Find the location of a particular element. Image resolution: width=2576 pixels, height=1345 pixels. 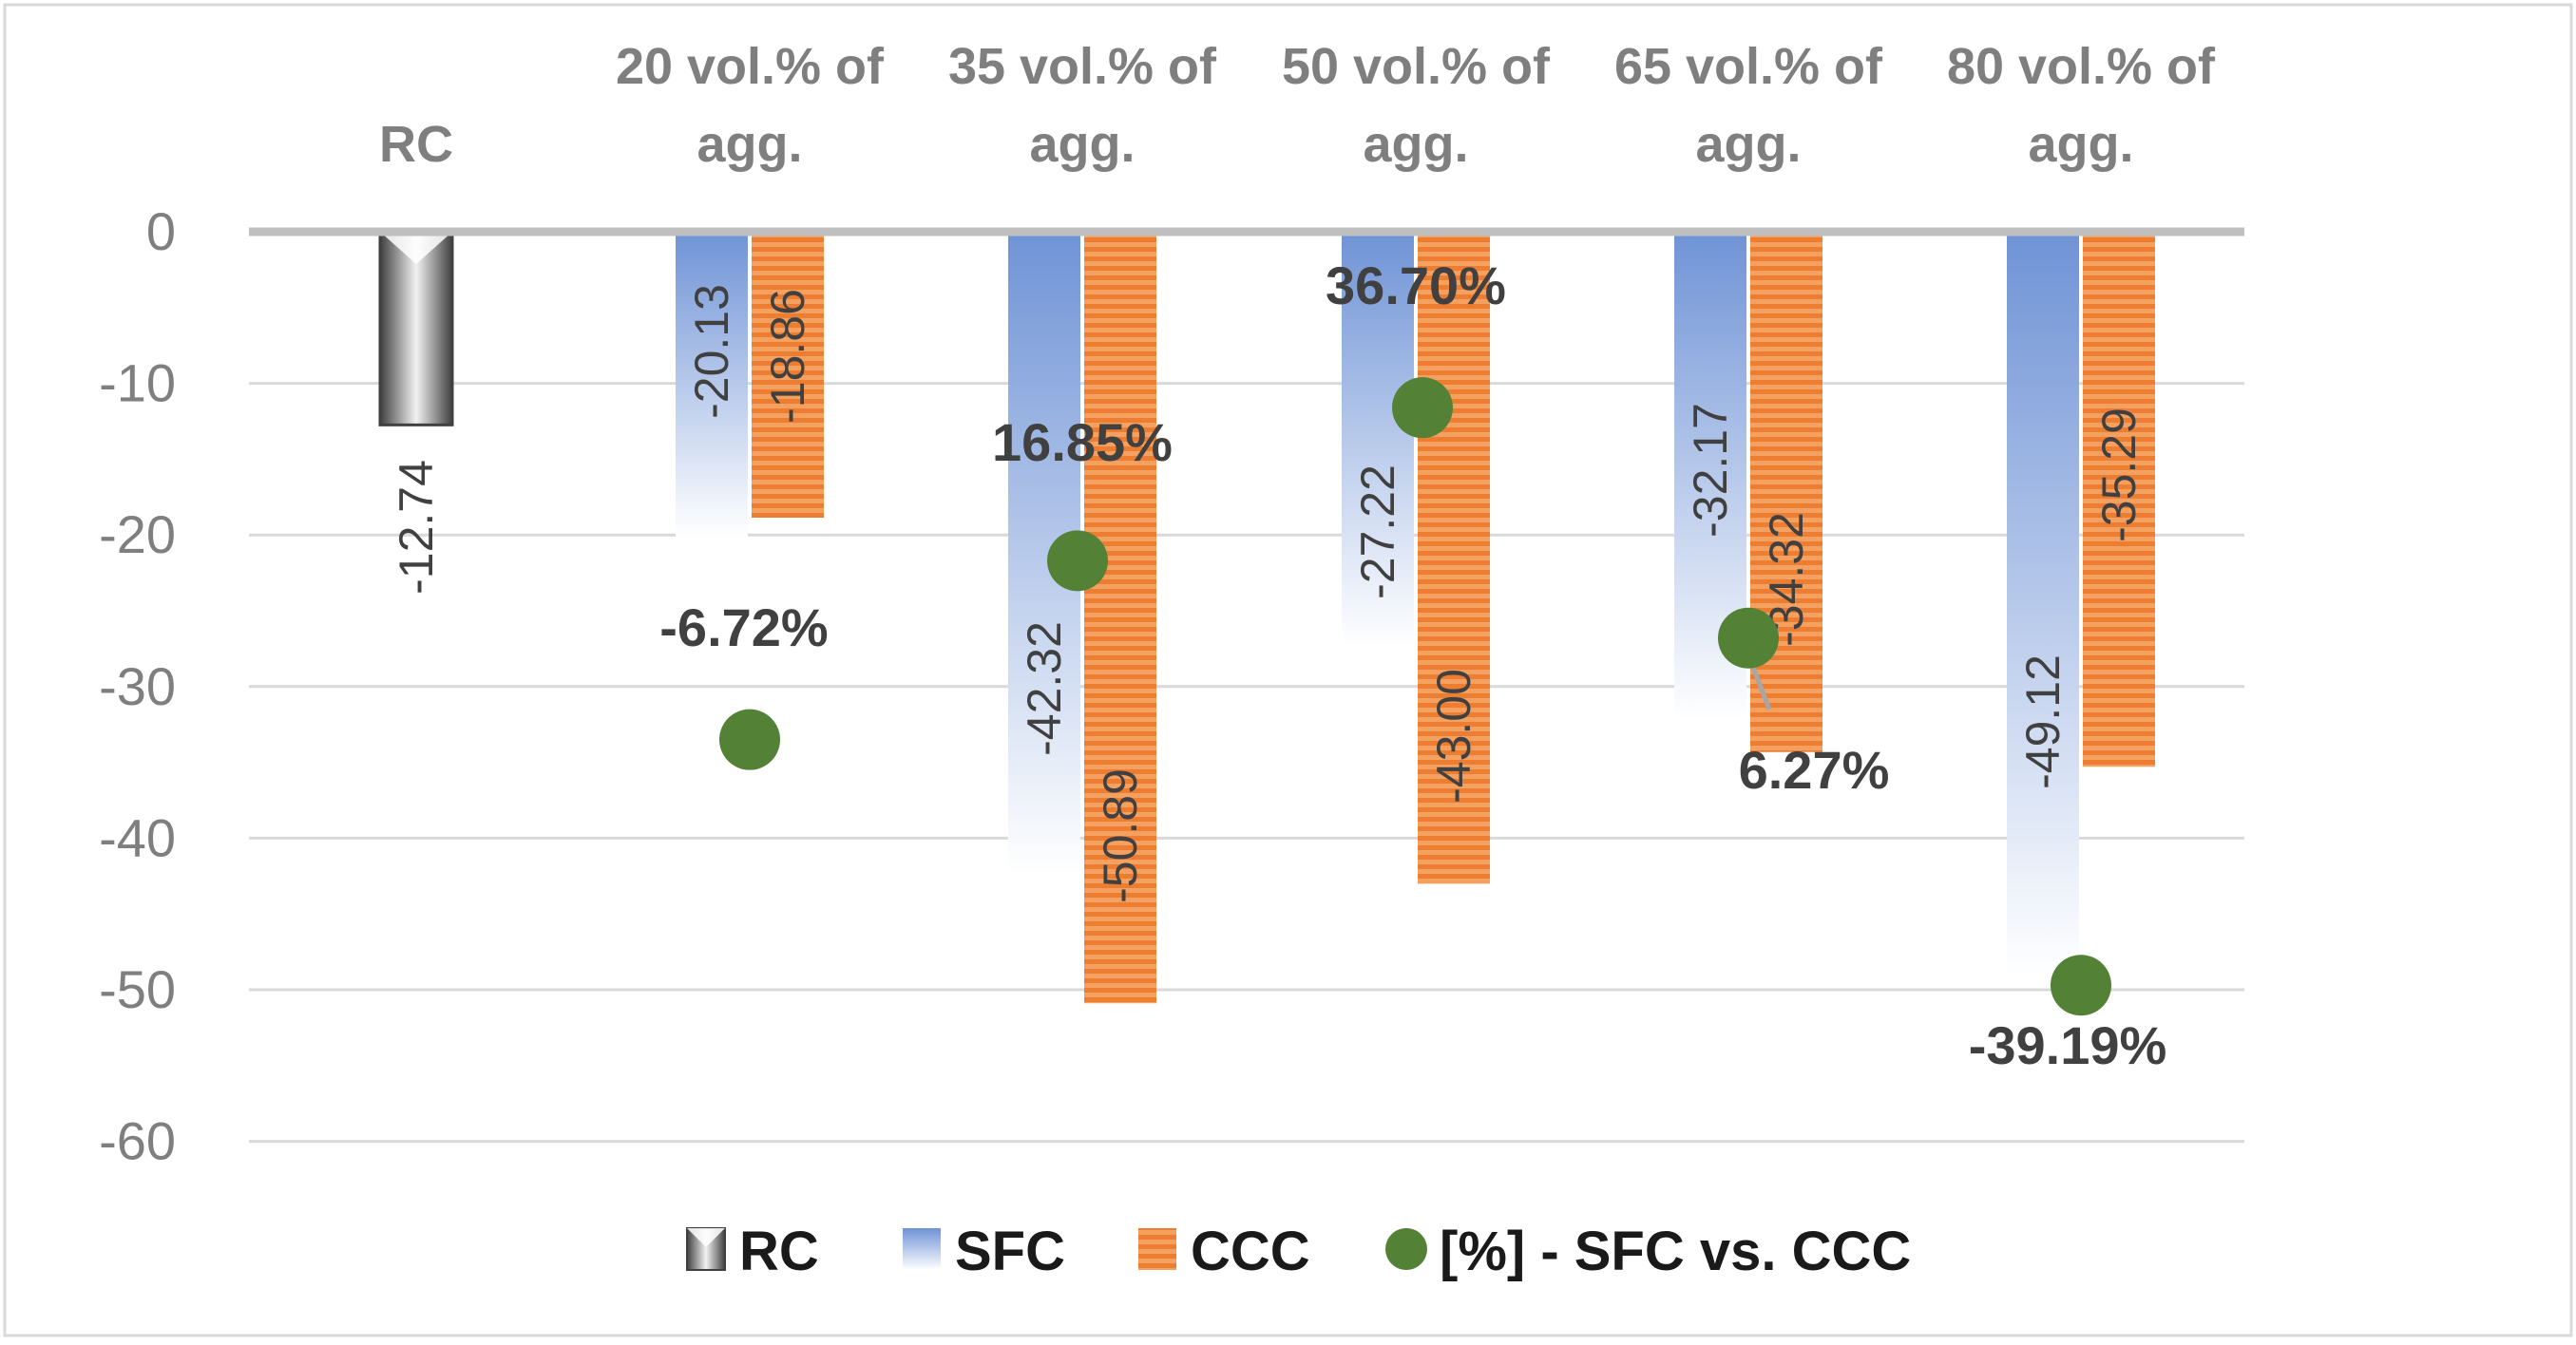

bar-value-label: -12.74 is located at coordinates (416, 527).